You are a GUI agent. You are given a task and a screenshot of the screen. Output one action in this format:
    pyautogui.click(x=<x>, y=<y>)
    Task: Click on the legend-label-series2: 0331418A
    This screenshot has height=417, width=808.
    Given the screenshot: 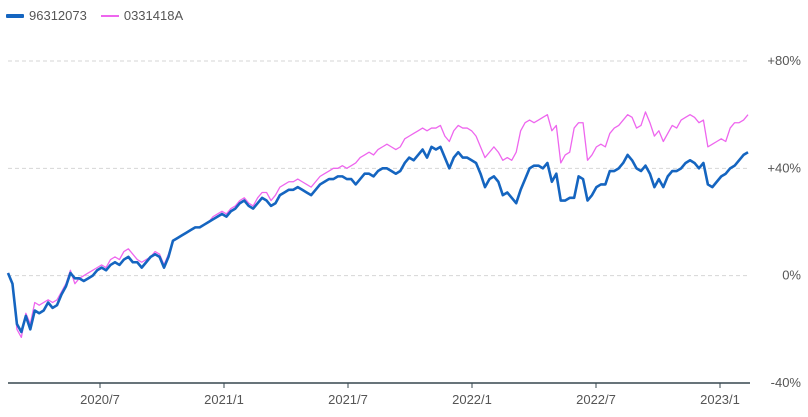 What is the action you would take?
    pyautogui.click(x=153, y=15)
    